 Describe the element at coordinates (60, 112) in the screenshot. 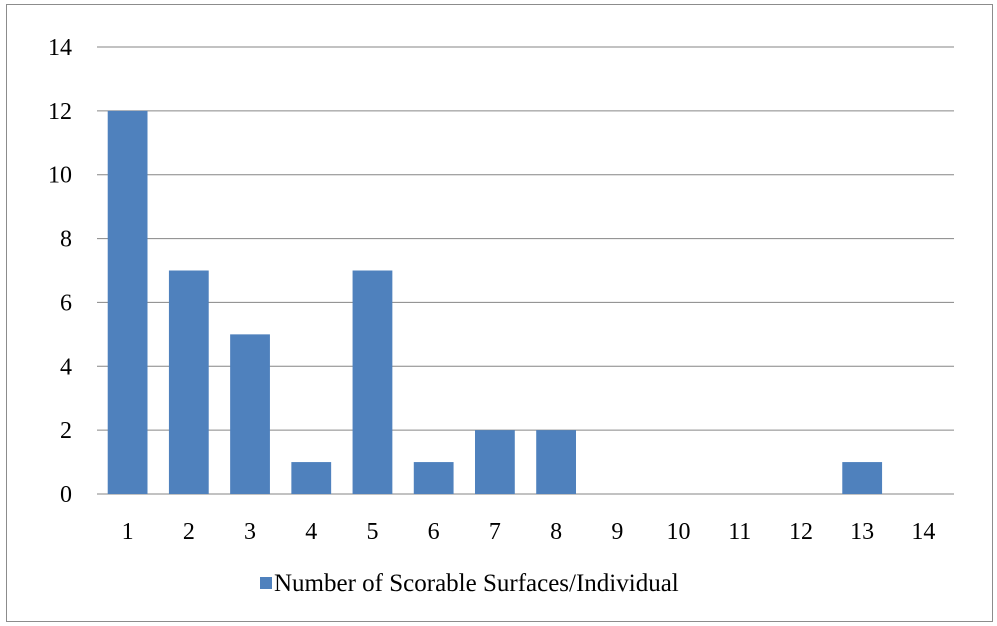

I see `y-tick-label: 12` at that location.